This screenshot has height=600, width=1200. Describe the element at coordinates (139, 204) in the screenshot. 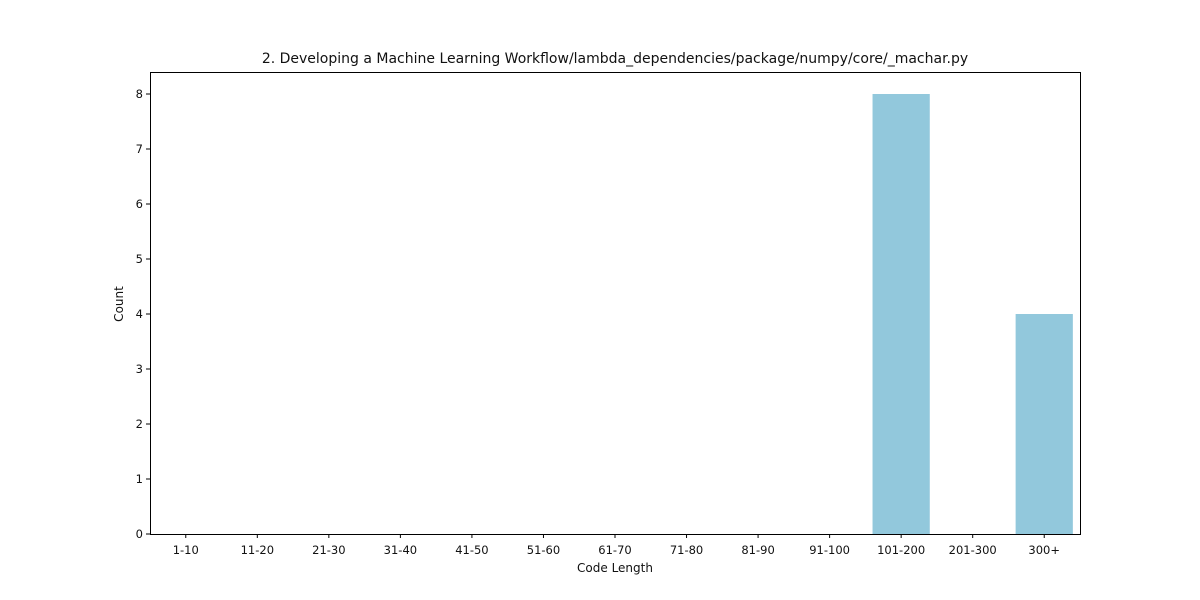

I see `y-tick-label: 6` at that location.